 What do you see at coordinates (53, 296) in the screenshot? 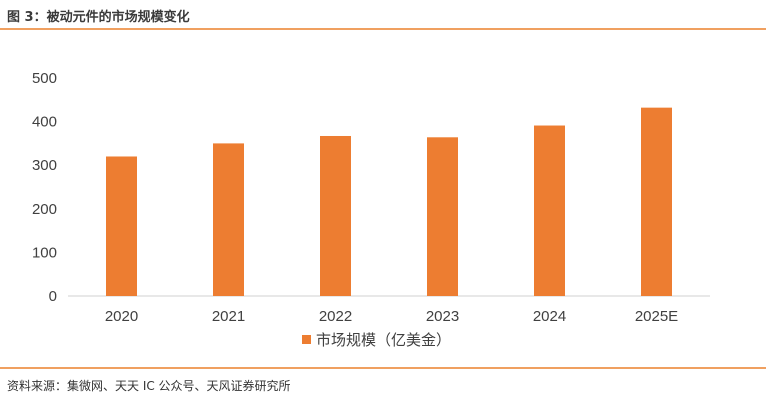
I see `y-tick-label: 0` at bounding box center [53, 296].